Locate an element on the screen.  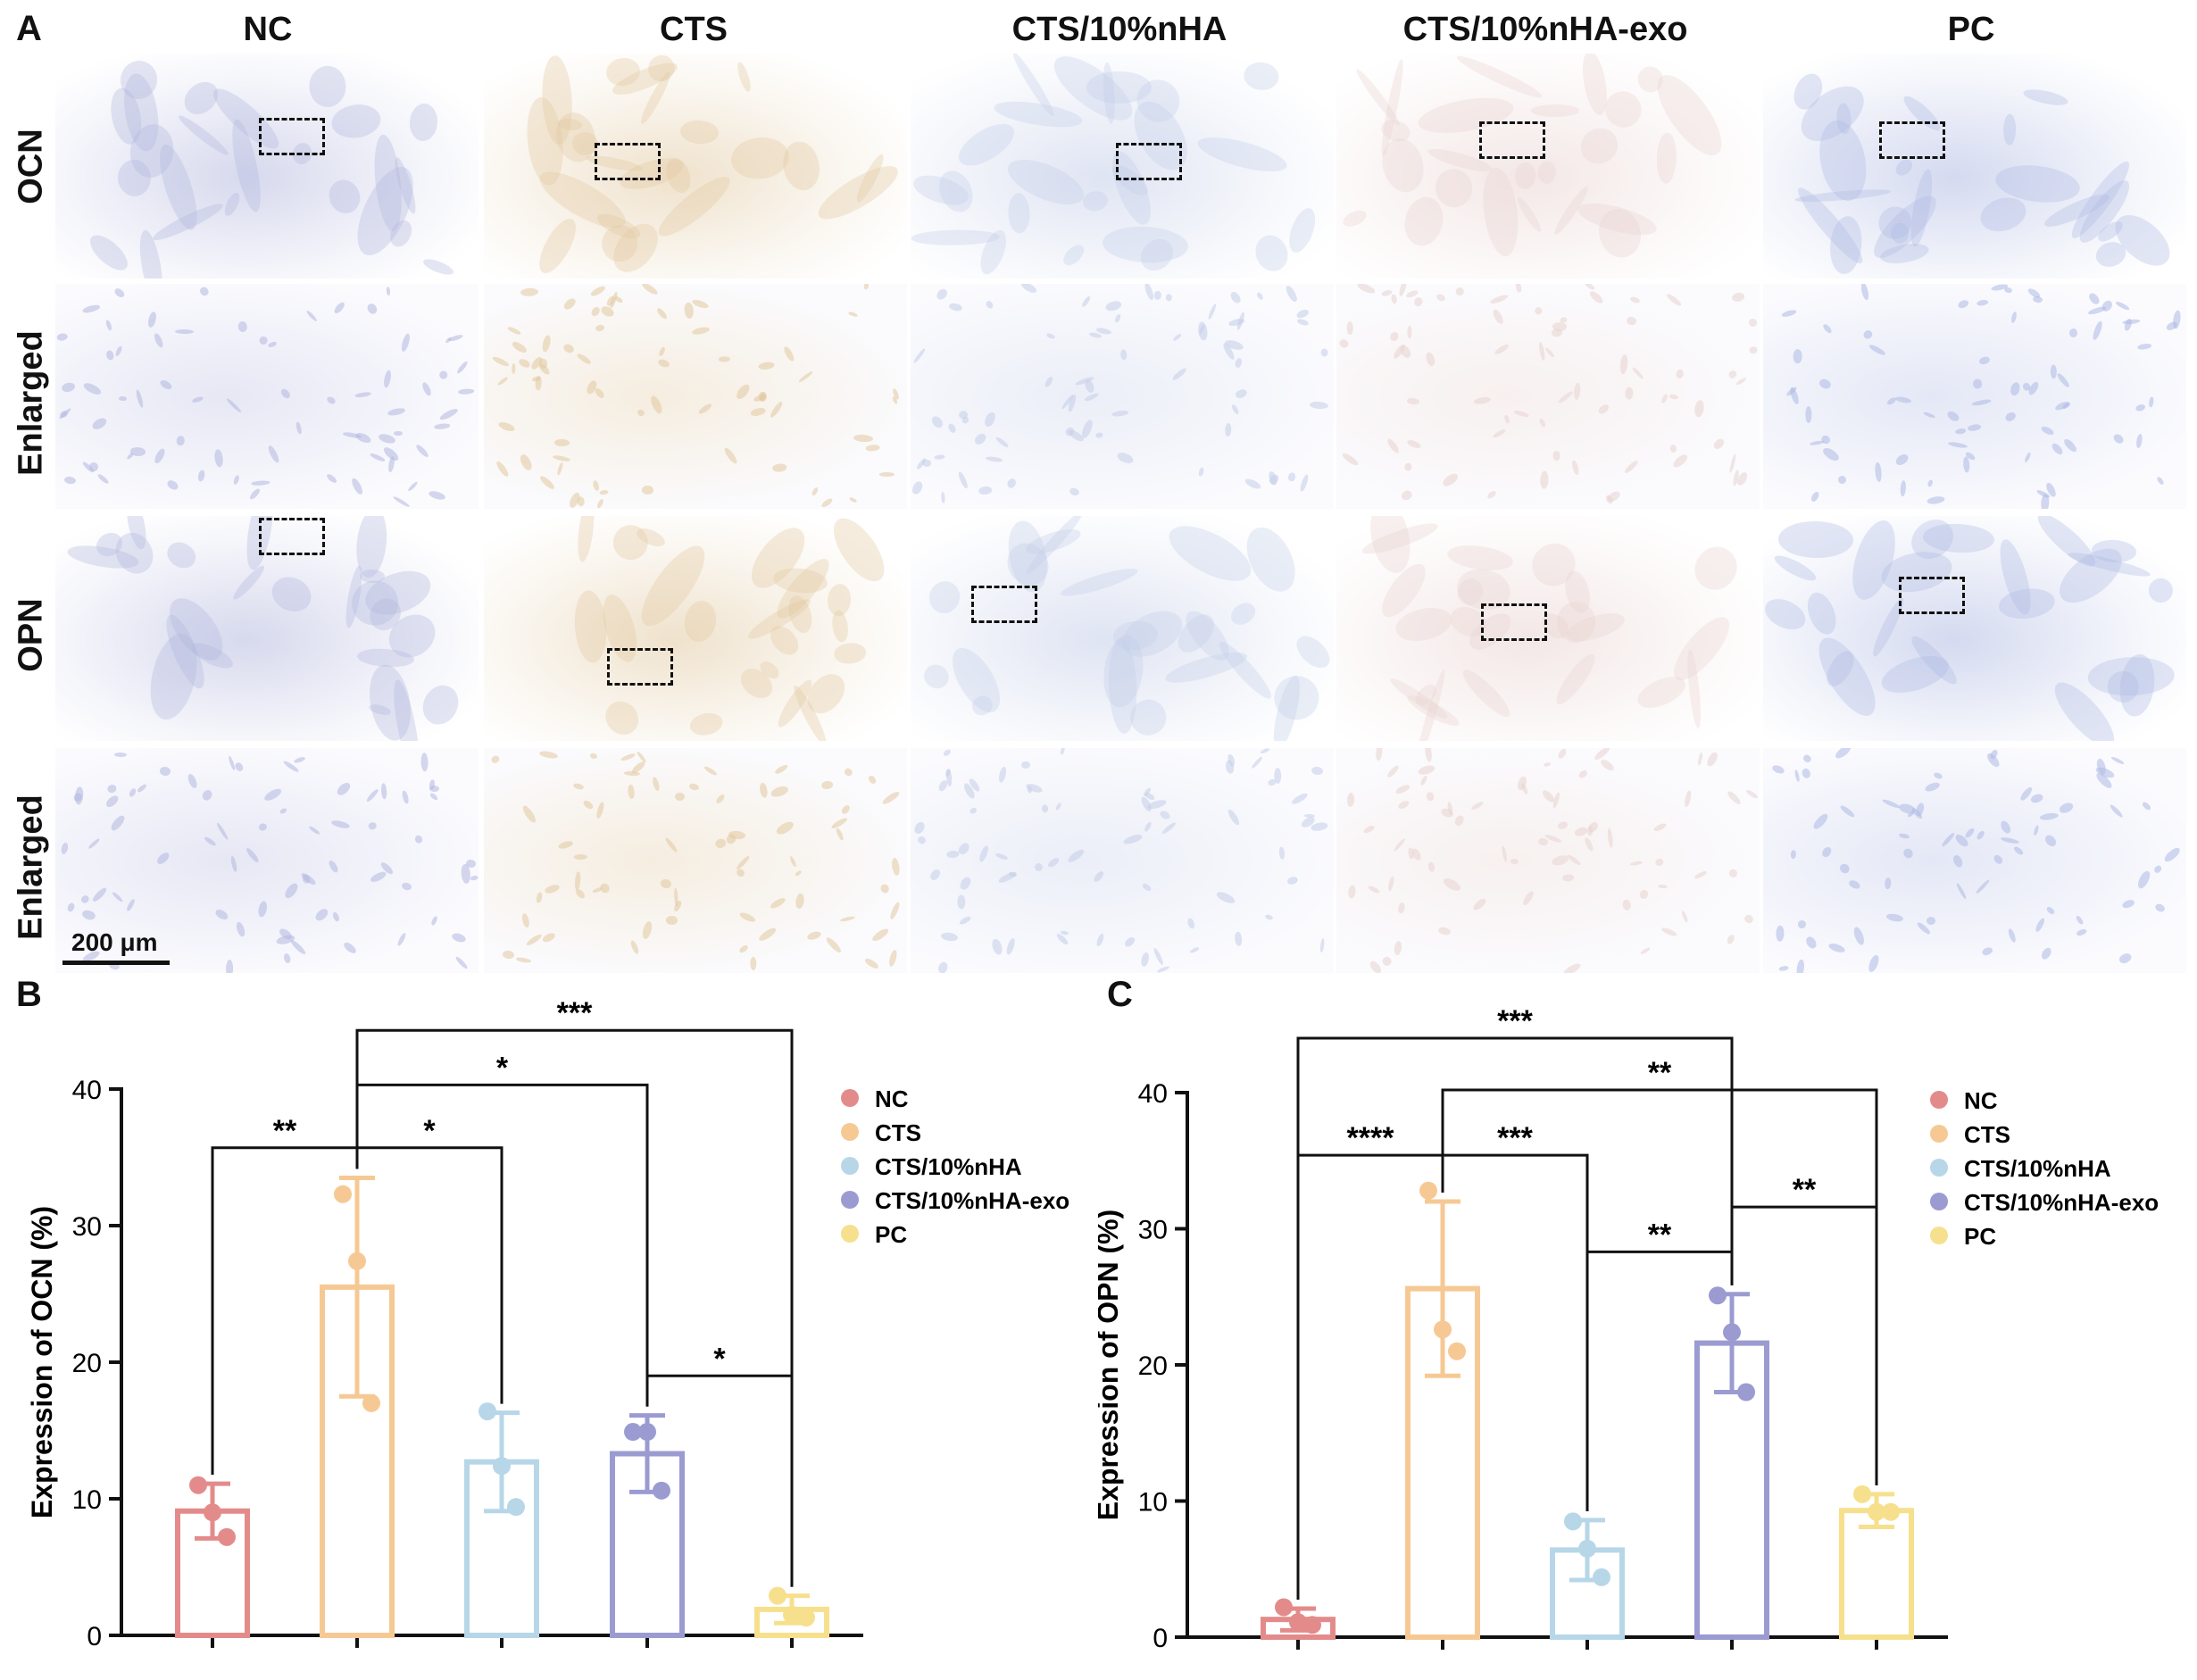
data-point is located at coordinates (487, 1411).